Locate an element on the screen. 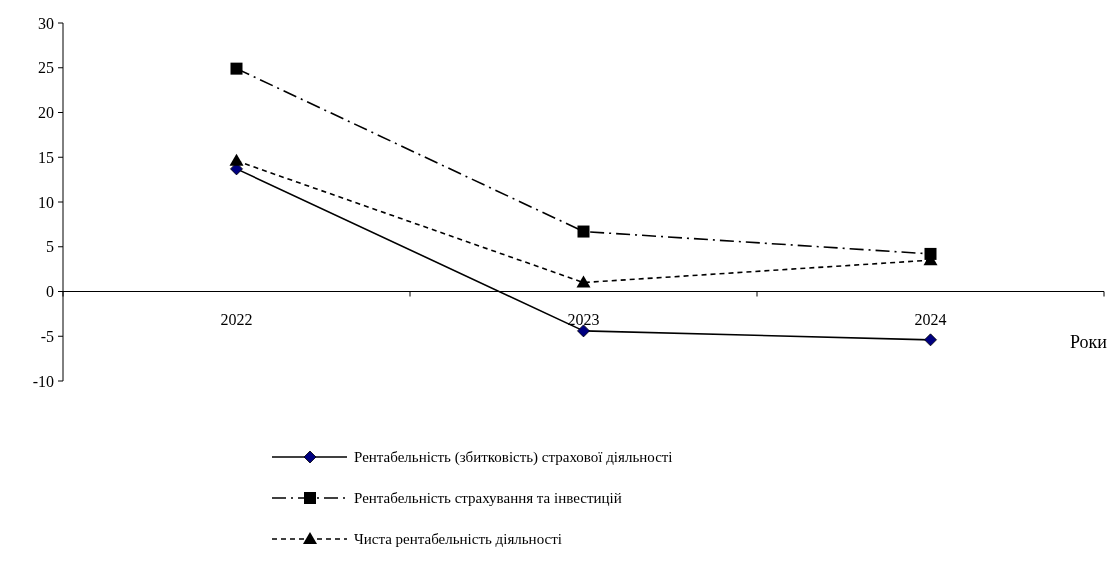 The image size is (1109, 565). x-tick-label: 2023 is located at coordinates (583, 319).